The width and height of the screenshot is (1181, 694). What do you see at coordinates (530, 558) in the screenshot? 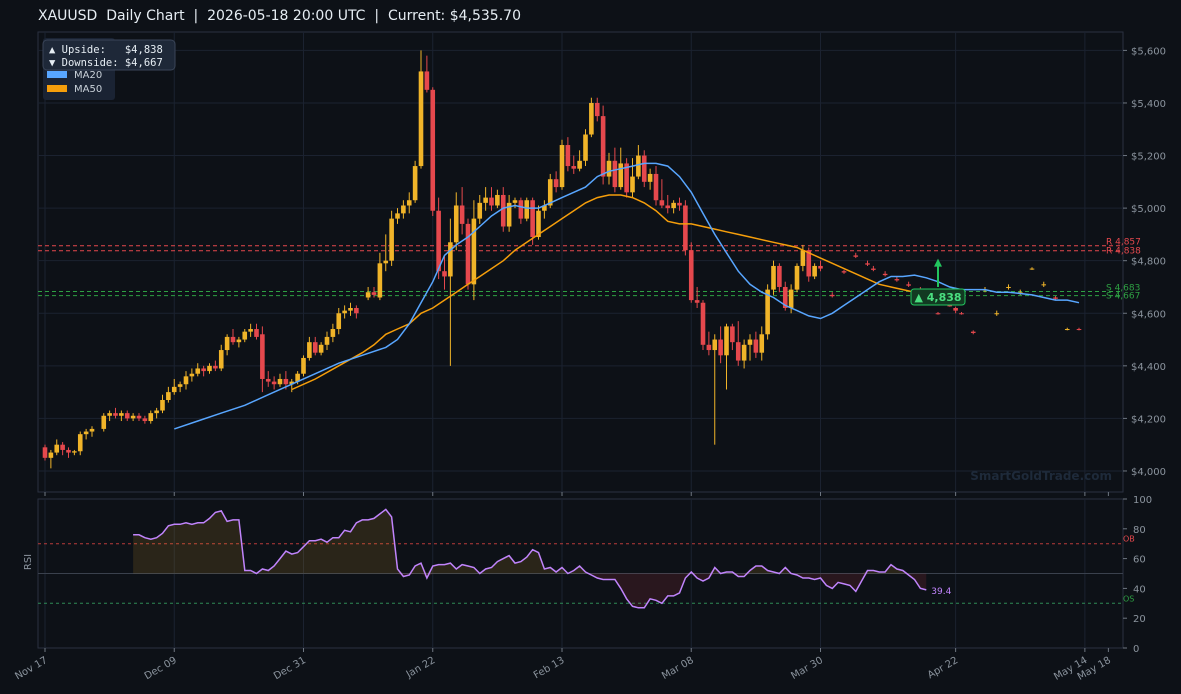
I see `rsi-line` at bounding box center [530, 558].